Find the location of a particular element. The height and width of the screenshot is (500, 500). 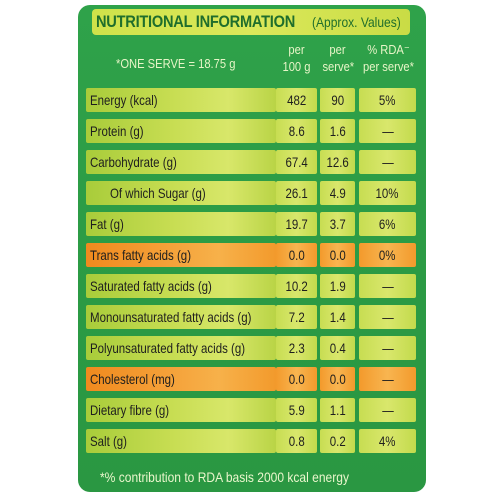

nutrient-label: Energy (kcal) is located at coordinates (181, 100).